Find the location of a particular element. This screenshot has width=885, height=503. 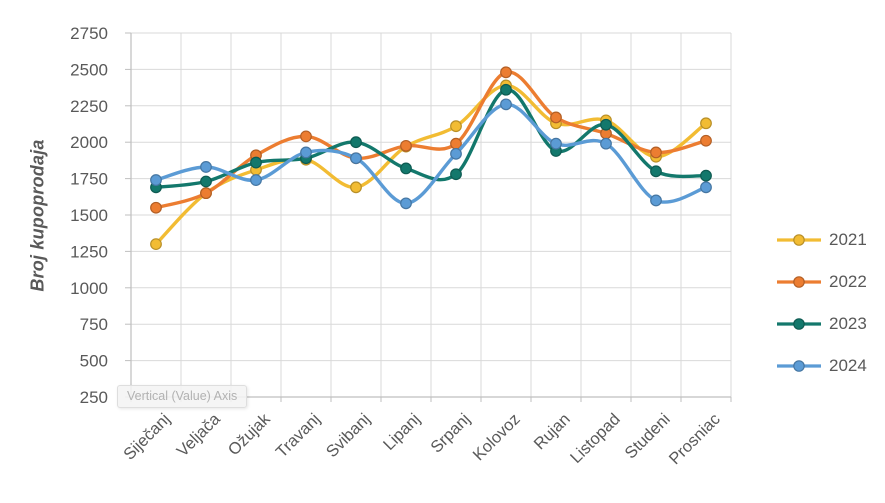

y-tick-label: 250 is located at coordinates (94, 397).